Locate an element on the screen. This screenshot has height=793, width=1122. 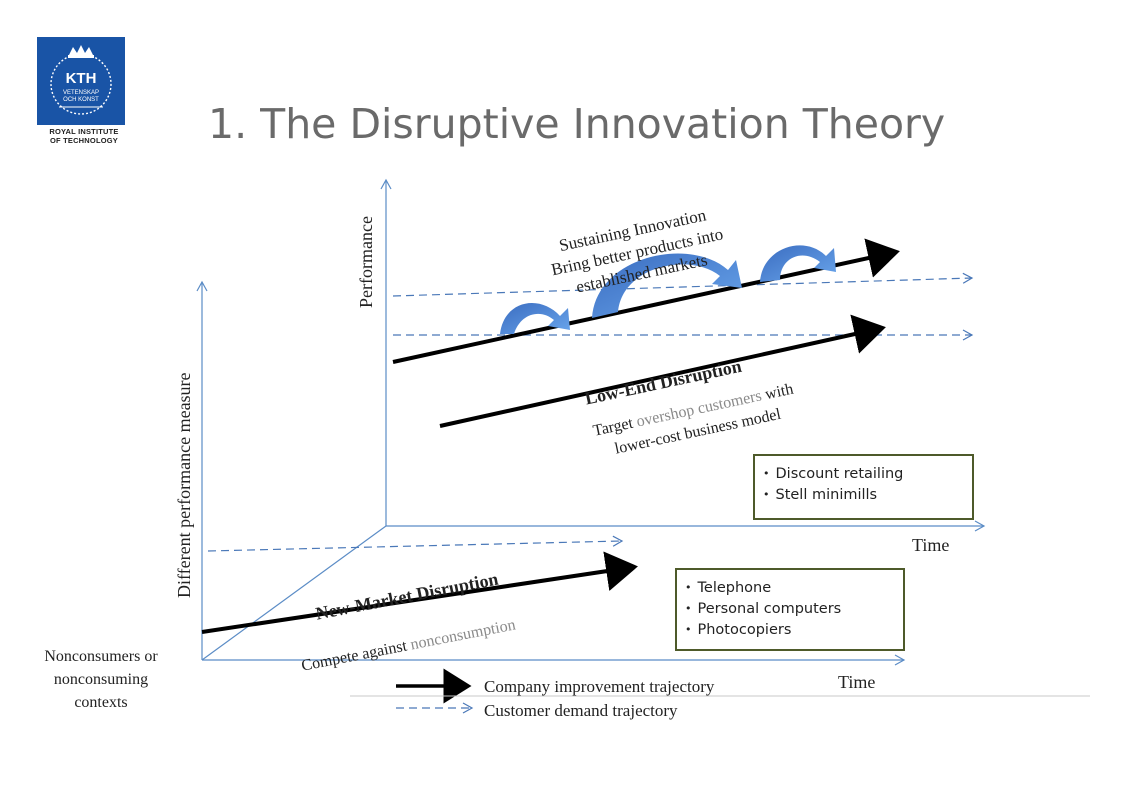
upper-time-label: Time is located at coordinates (931, 545).